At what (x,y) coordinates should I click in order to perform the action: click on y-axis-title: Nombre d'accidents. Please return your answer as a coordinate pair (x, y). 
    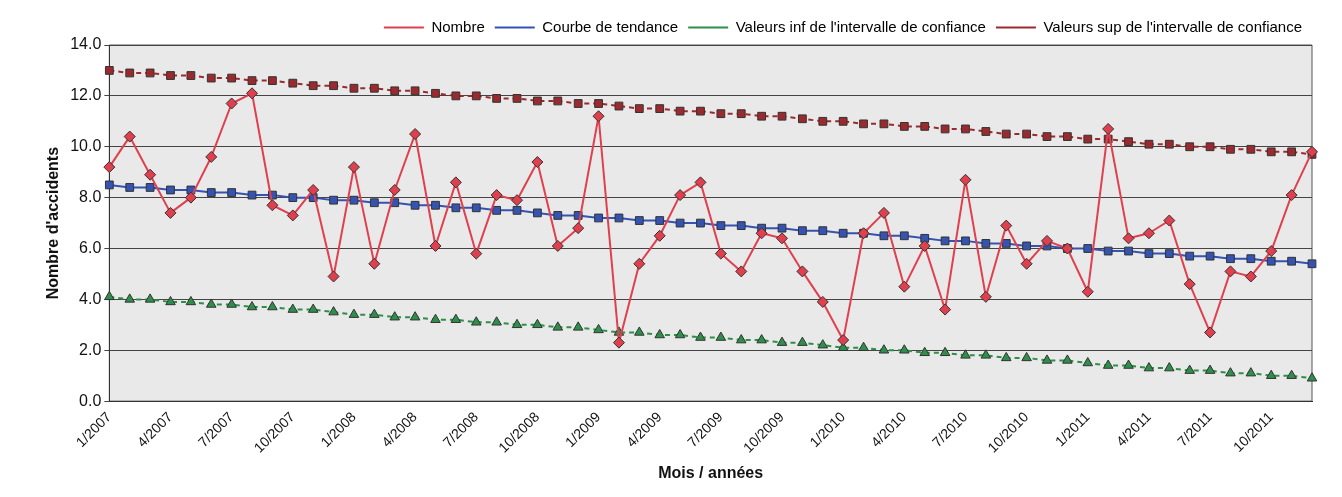
    Looking at the image, I should click on (53, 223).